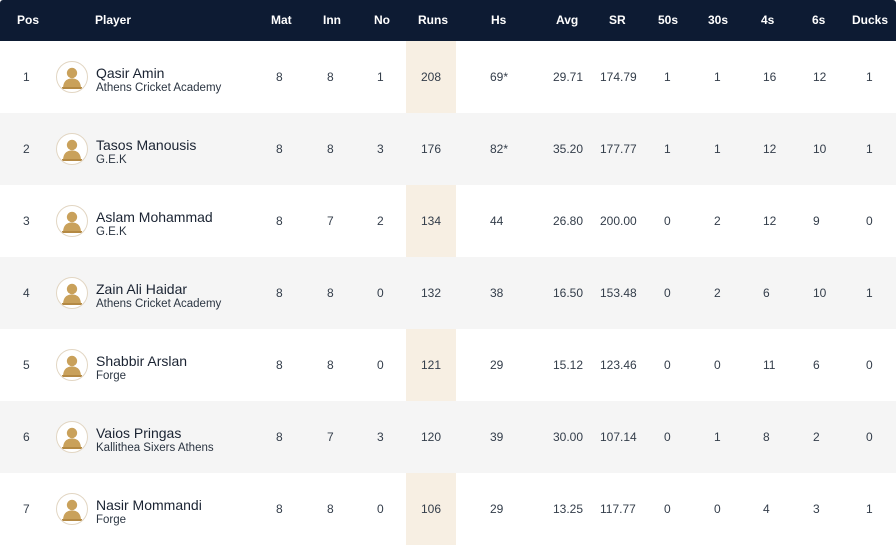 Image resolution: width=896 pixels, height=545 pixels. What do you see at coordinates (768, 20) in the screenshot?
I see `col-header-4s: 4s` at bounding box center [768, 20].